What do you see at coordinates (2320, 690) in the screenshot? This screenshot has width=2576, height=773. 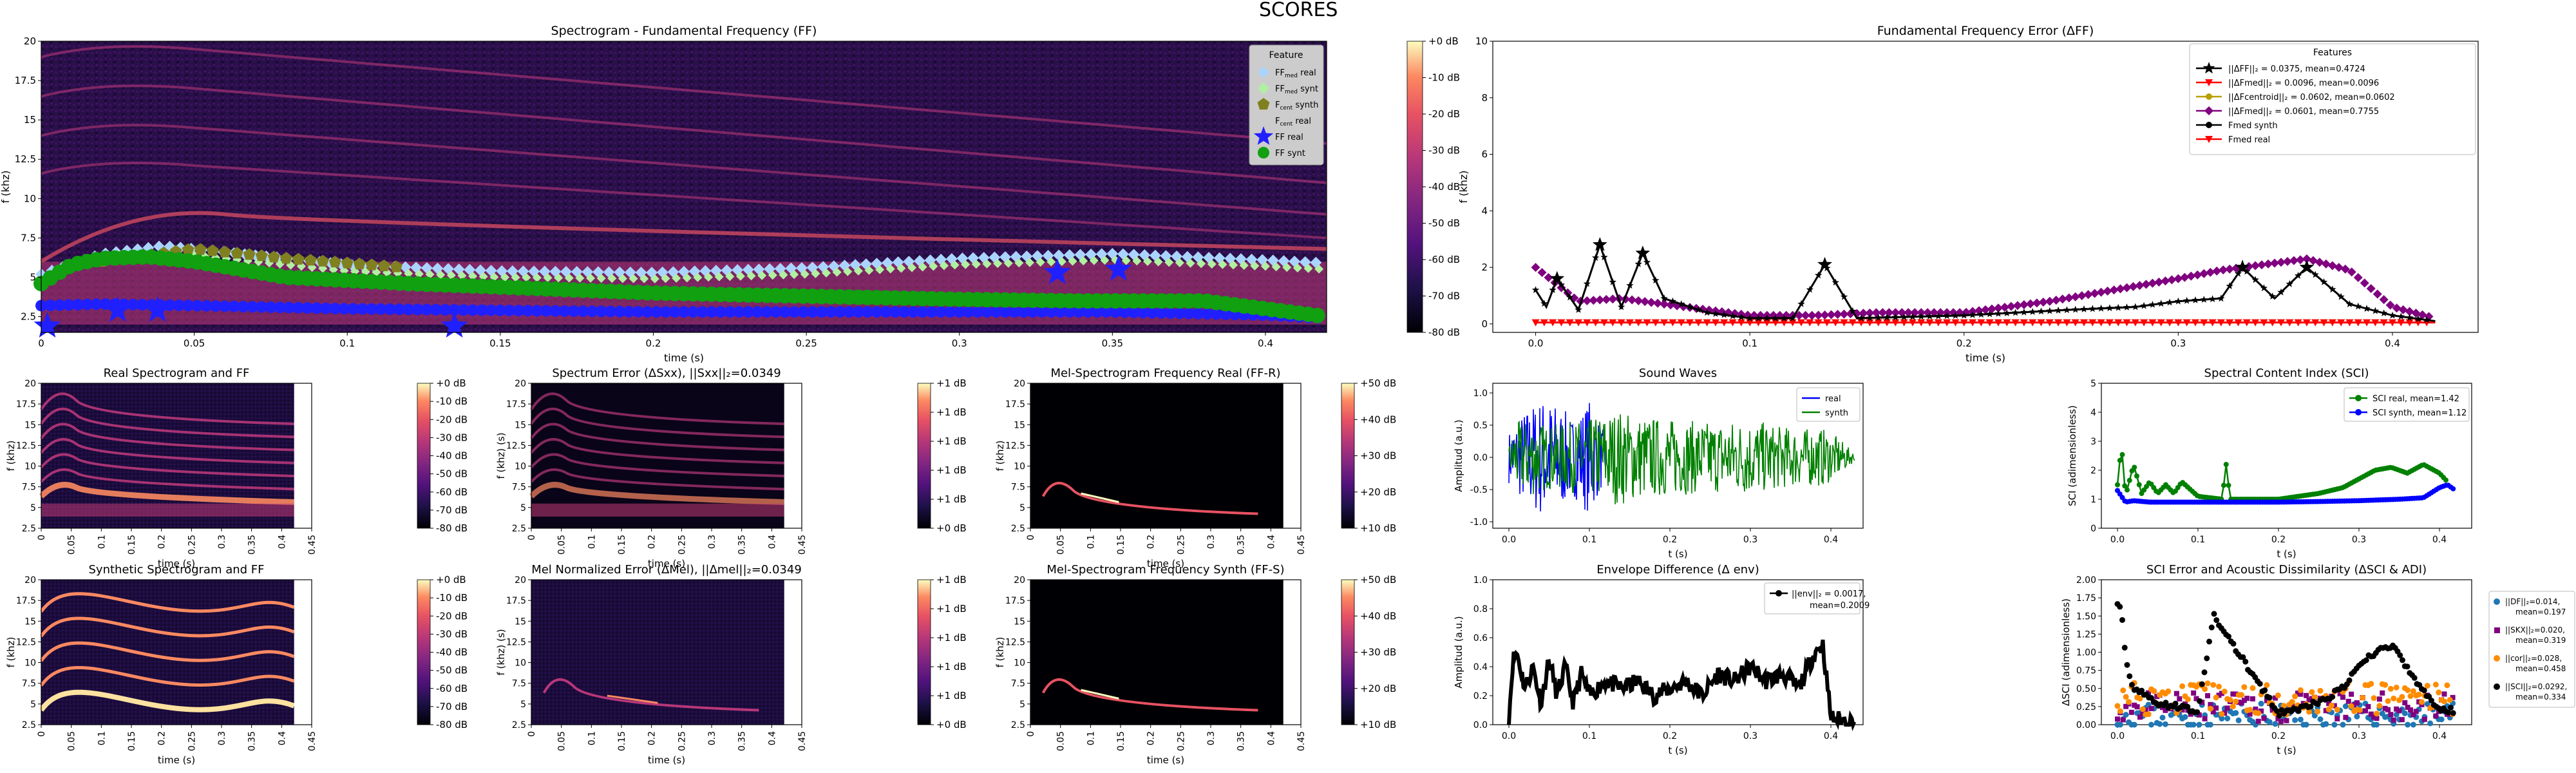 I see `scatter-point-cor` at bounding box center [2320, 690].